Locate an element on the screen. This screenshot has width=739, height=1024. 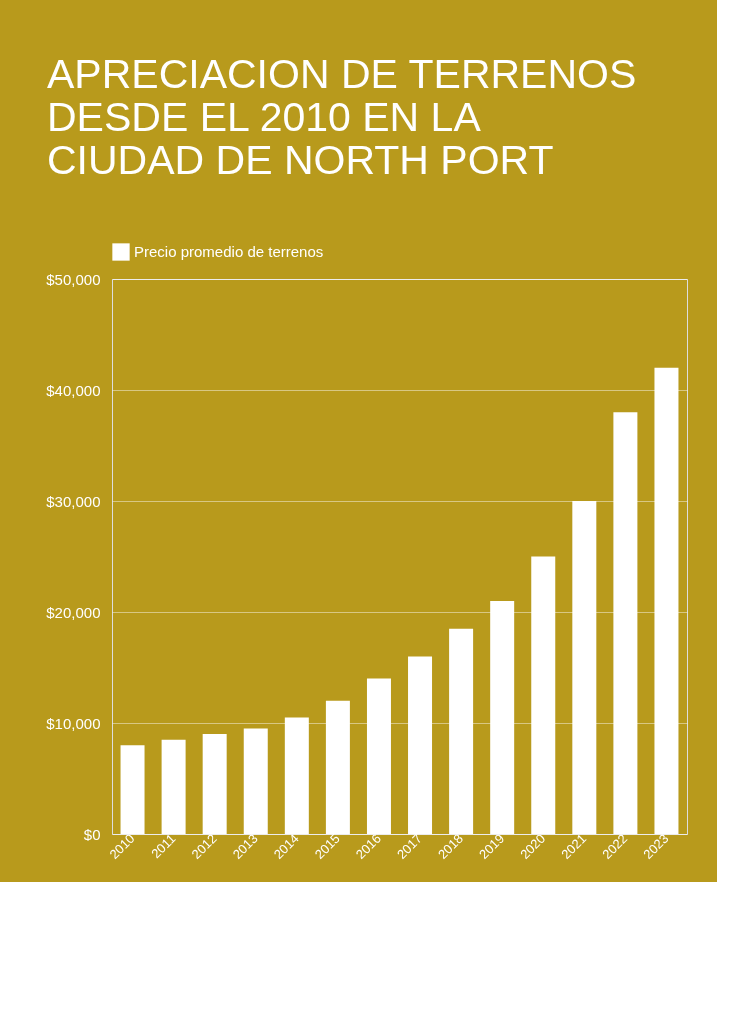
chart-title: APRECIACION DE TERRENOS DESDE EL 2010 EN LA CIUDAD DE NORTH PORT is located at coordinates (342, 117).